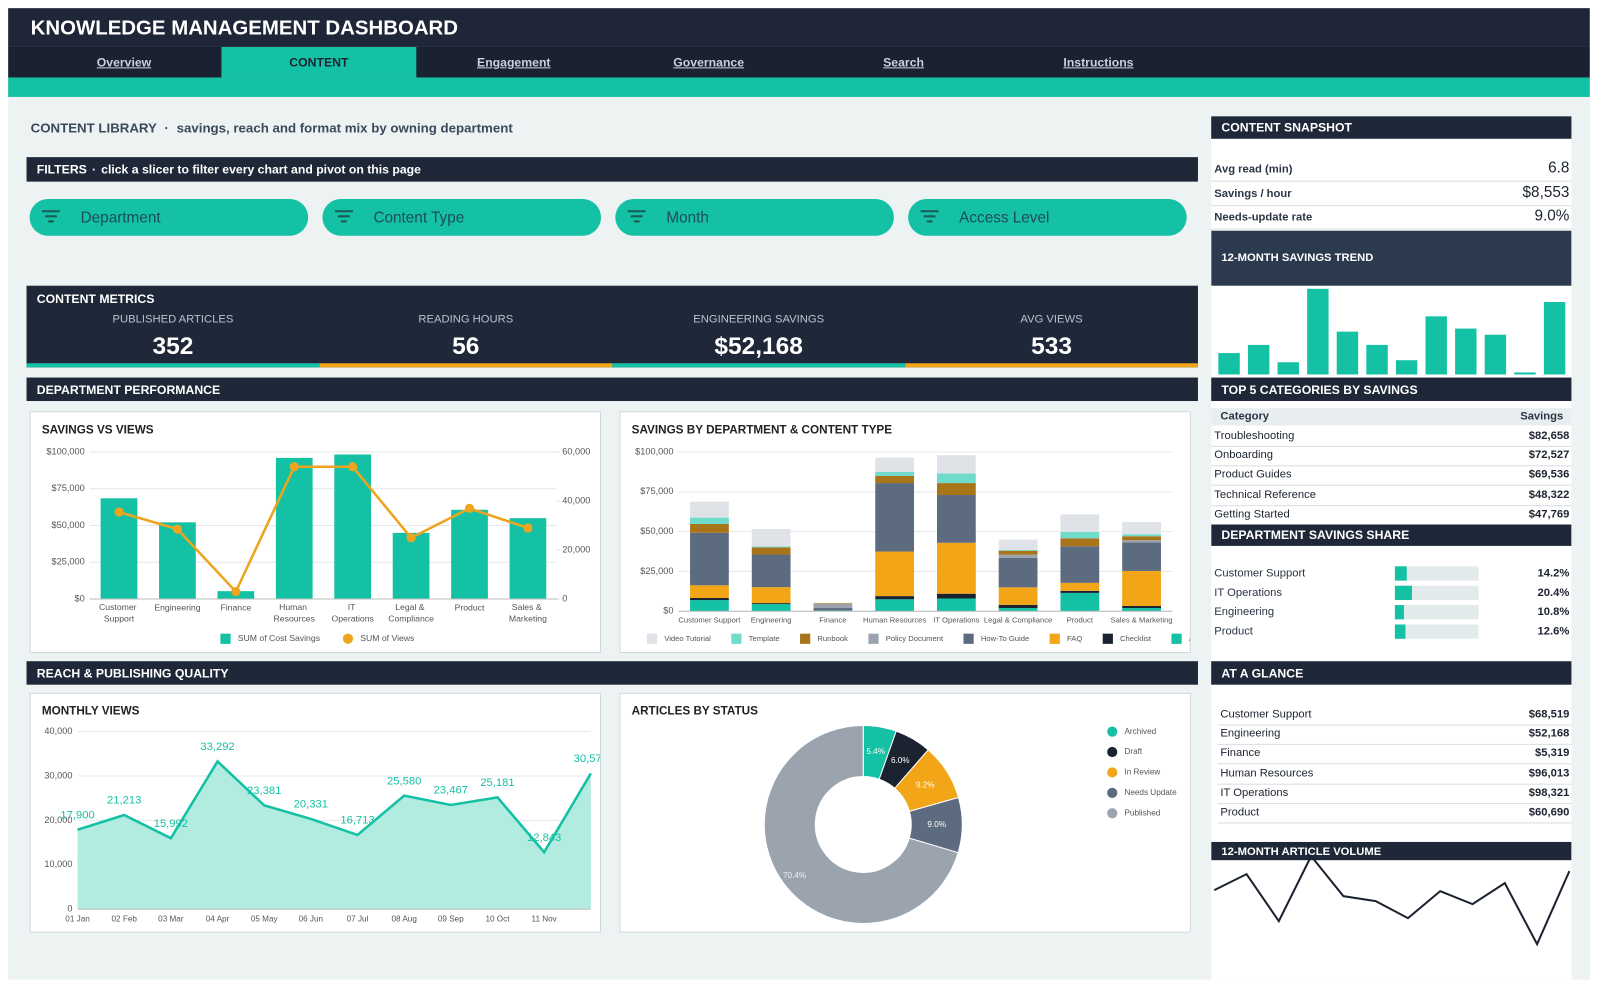 Image resolution: width=1600 pixels, height=988 pixels. What do you see at coordinates (1098, 62) in the screenshot?
I see `tab: Instructions` at bounding box center [1098, 62].